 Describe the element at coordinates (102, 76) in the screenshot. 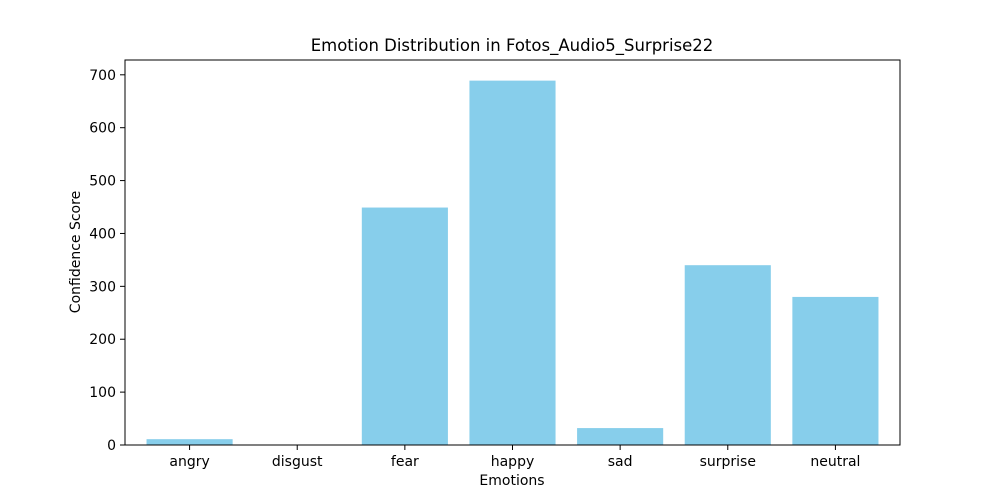

I see `y-tick-label: 700` at that location.